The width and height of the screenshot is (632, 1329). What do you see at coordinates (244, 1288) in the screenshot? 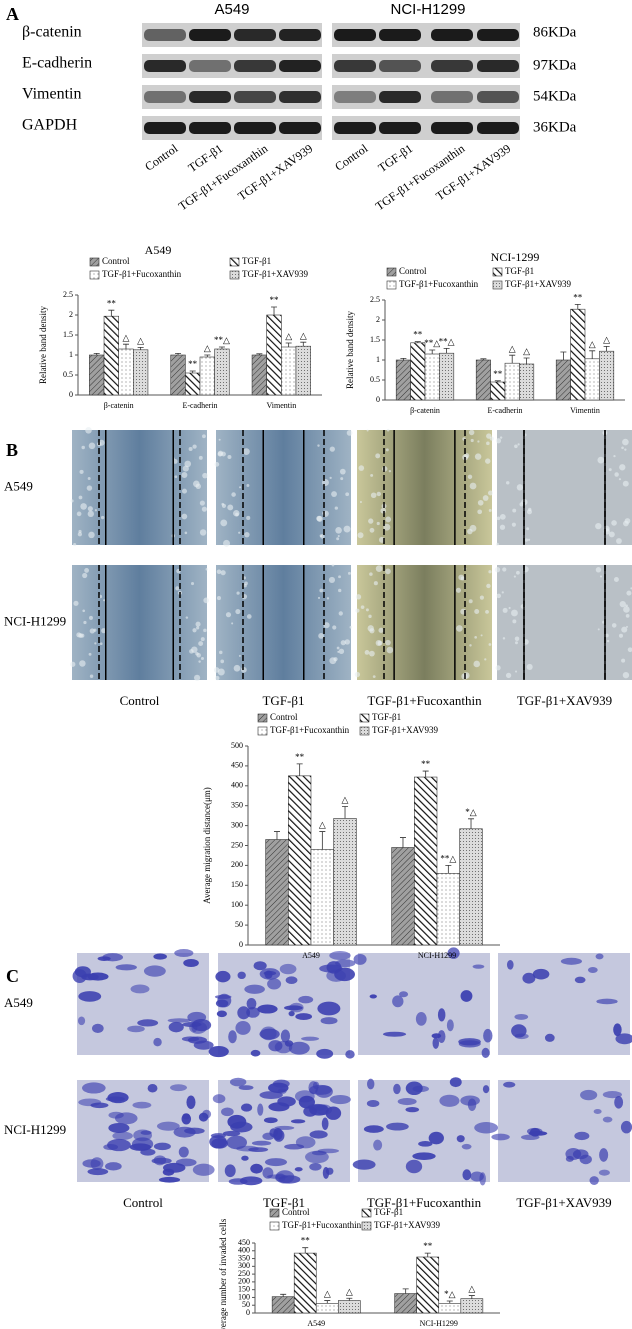
I see `y-tick-label: 150` at bounding box center [244, 1288].